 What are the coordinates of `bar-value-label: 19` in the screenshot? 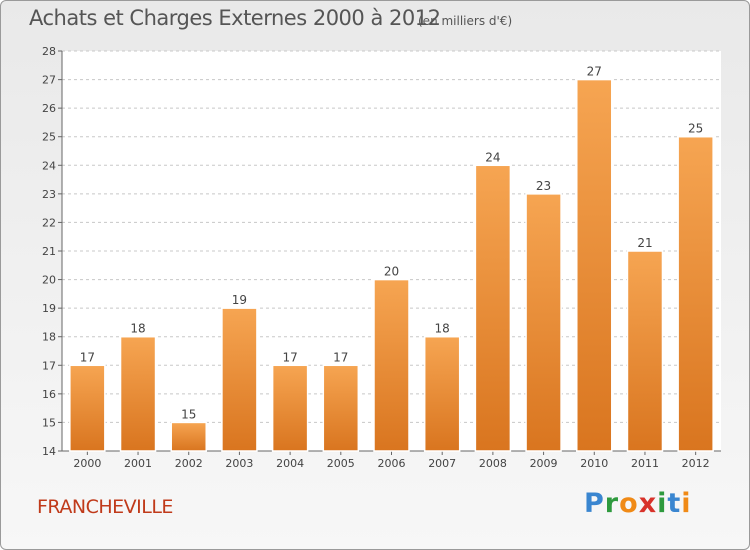 It's located at (239, 300).